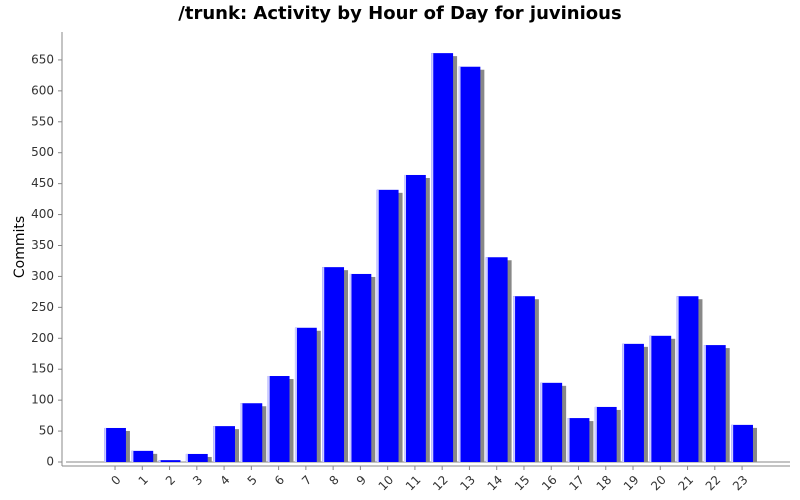 The image size is (800, 500). I want to click on y-tick-label: 550, so click(42, 121).